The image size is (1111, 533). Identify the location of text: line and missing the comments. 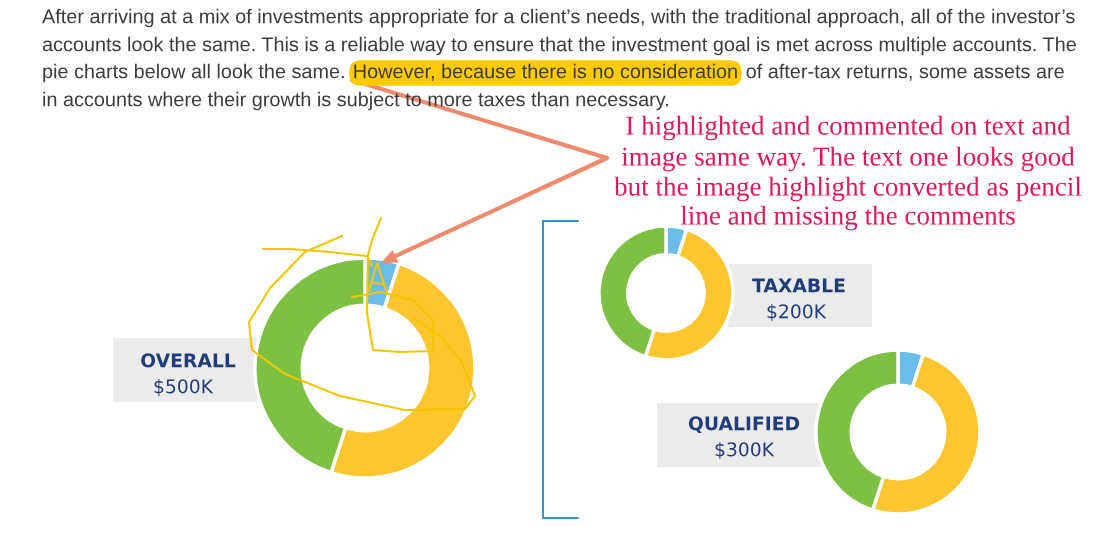
(847, 218).